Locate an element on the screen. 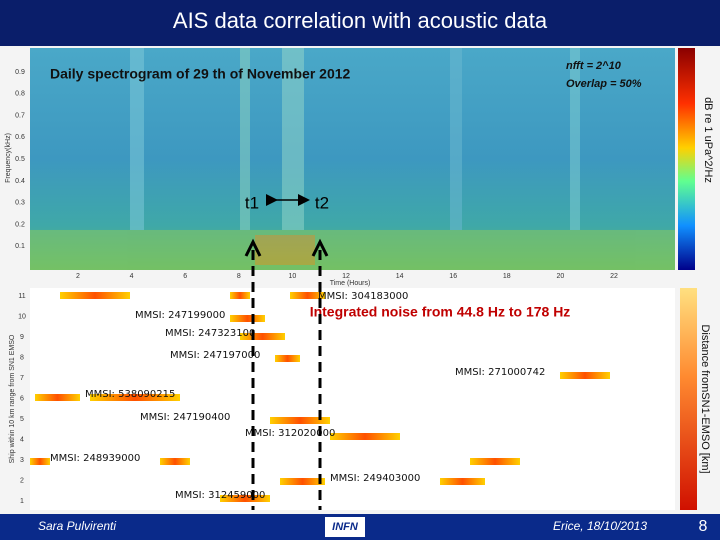 This screenshot has width=720, height=545. y-tick-label: 4 is located at coordinates (22, 439).